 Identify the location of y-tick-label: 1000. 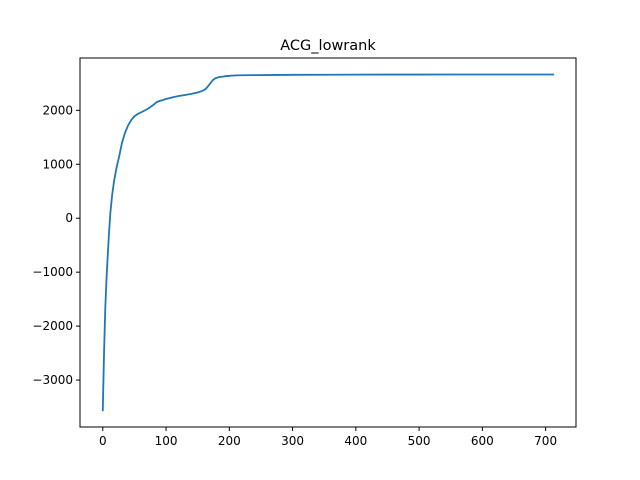
(57, 164).